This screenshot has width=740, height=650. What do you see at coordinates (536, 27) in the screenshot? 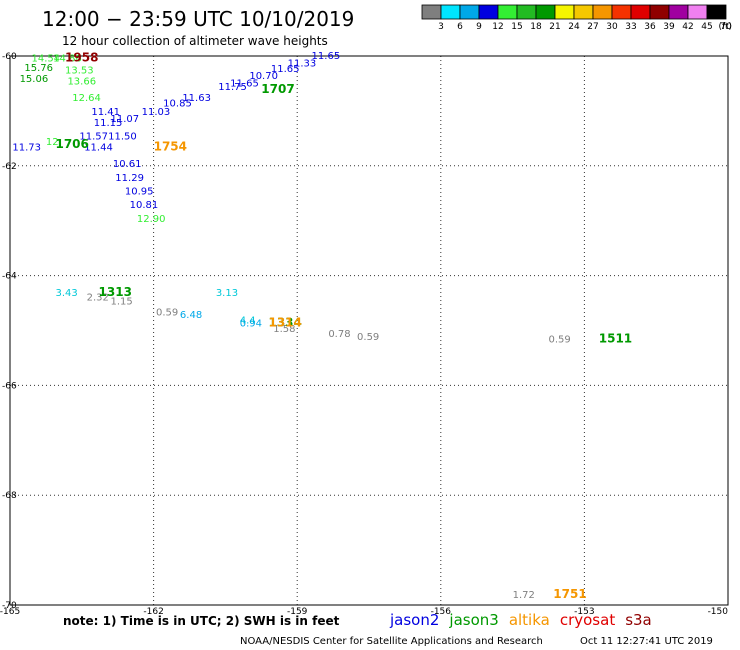
I see `colorbar-level-label: 18` at bounding box center [536, 27].